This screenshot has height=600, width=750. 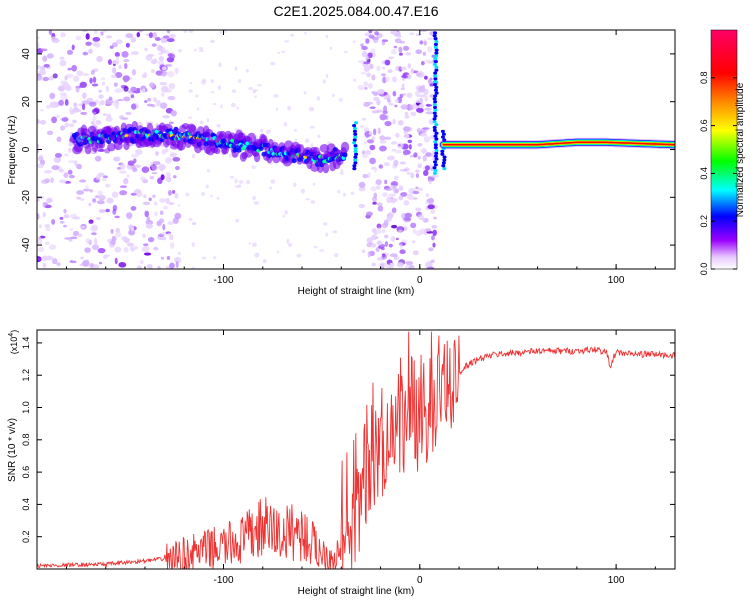 I want to click on colorbar-tick-label: 0.4, so click(x=704, y=173).